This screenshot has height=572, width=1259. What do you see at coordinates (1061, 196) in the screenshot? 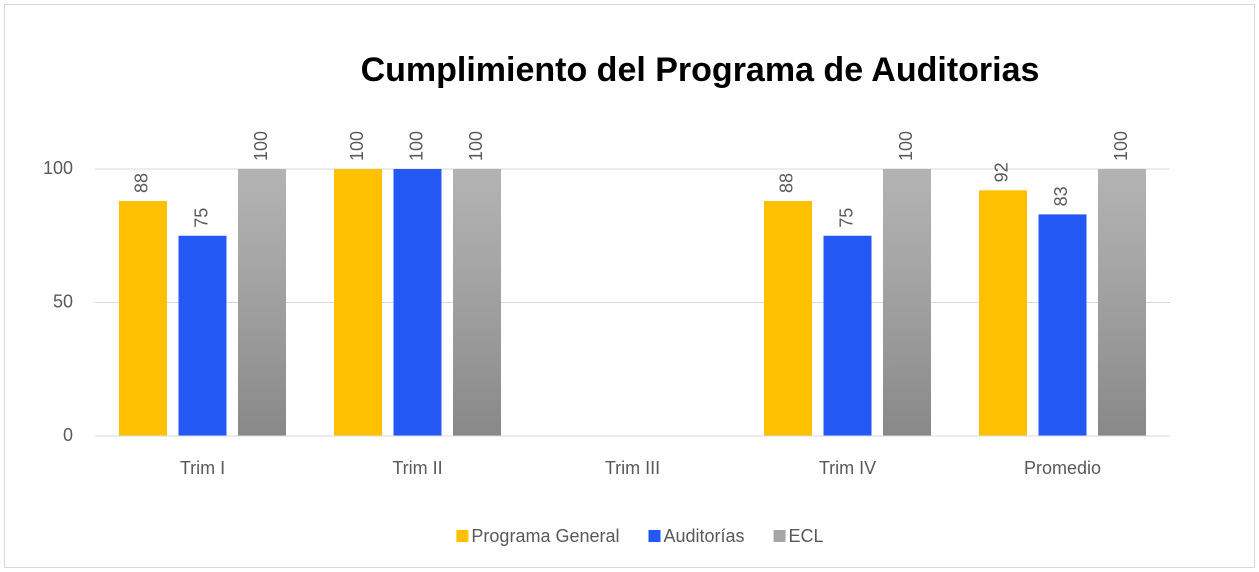
I see `data-label: 83` at bounding box center [1061, 196].